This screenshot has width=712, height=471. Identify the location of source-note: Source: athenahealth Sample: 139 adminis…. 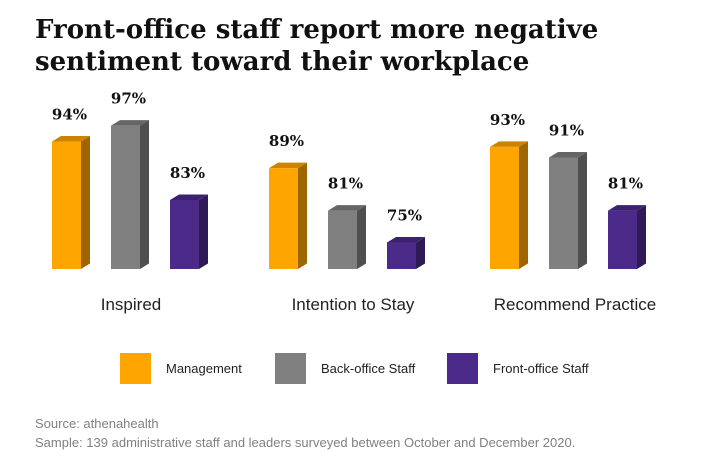
(305, 433).